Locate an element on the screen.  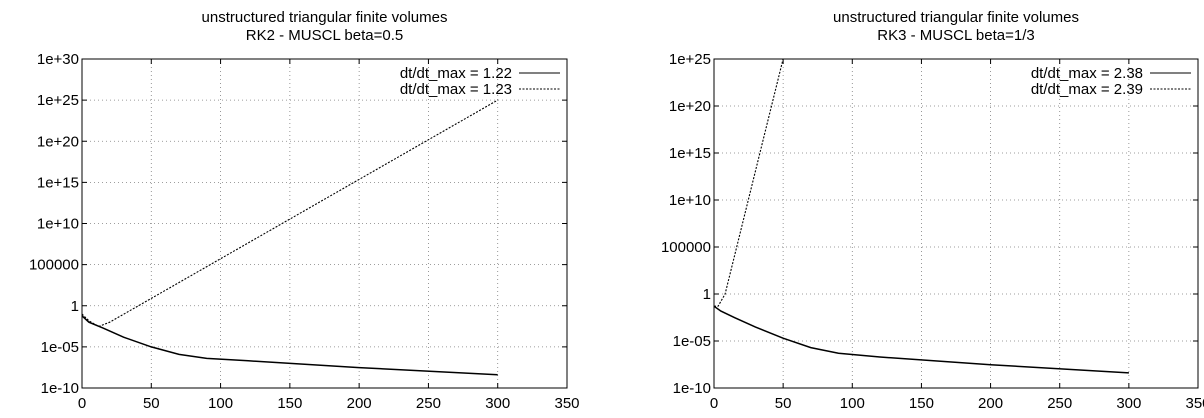
legend-label-1: dt/dt_max = 1.22 is located at coordinates (456, 73).